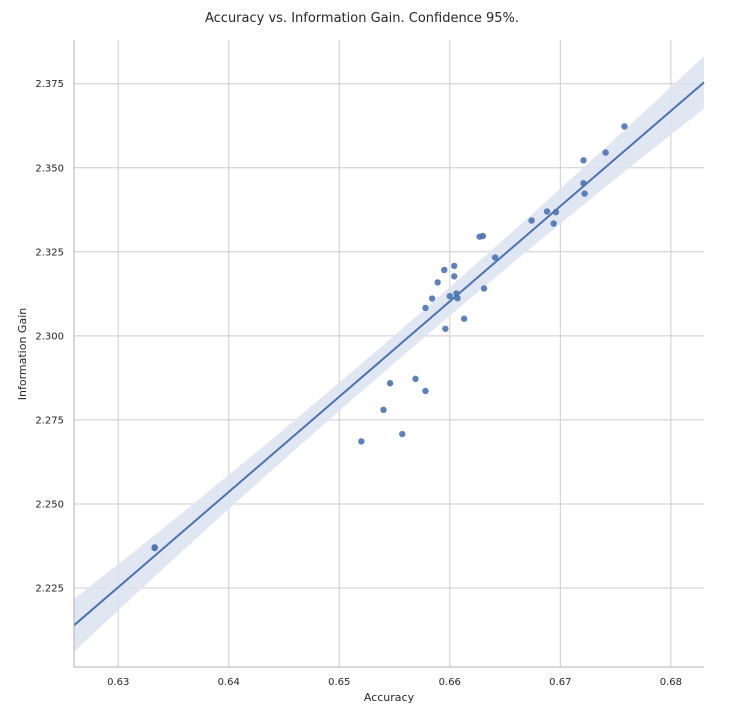 This screenshot has height=716, width=731. I want to click on x-tick-label: 0.65, so click(339, 682).